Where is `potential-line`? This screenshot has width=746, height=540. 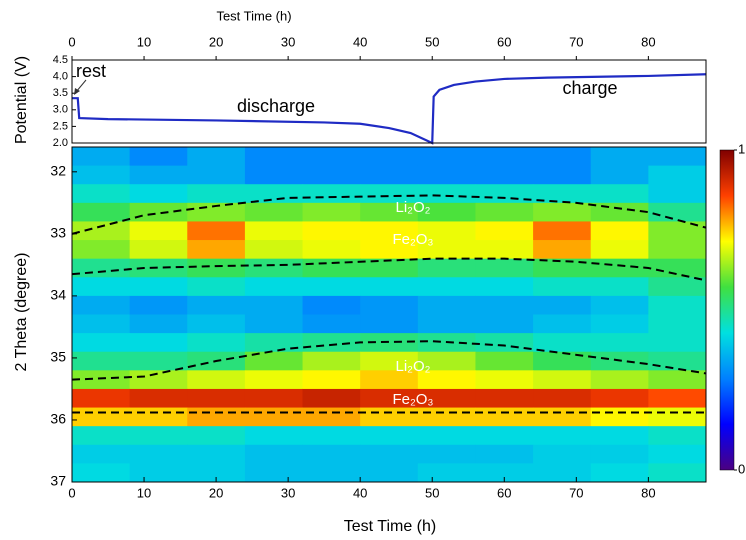
potential-line is located at coordinates (389, 109).